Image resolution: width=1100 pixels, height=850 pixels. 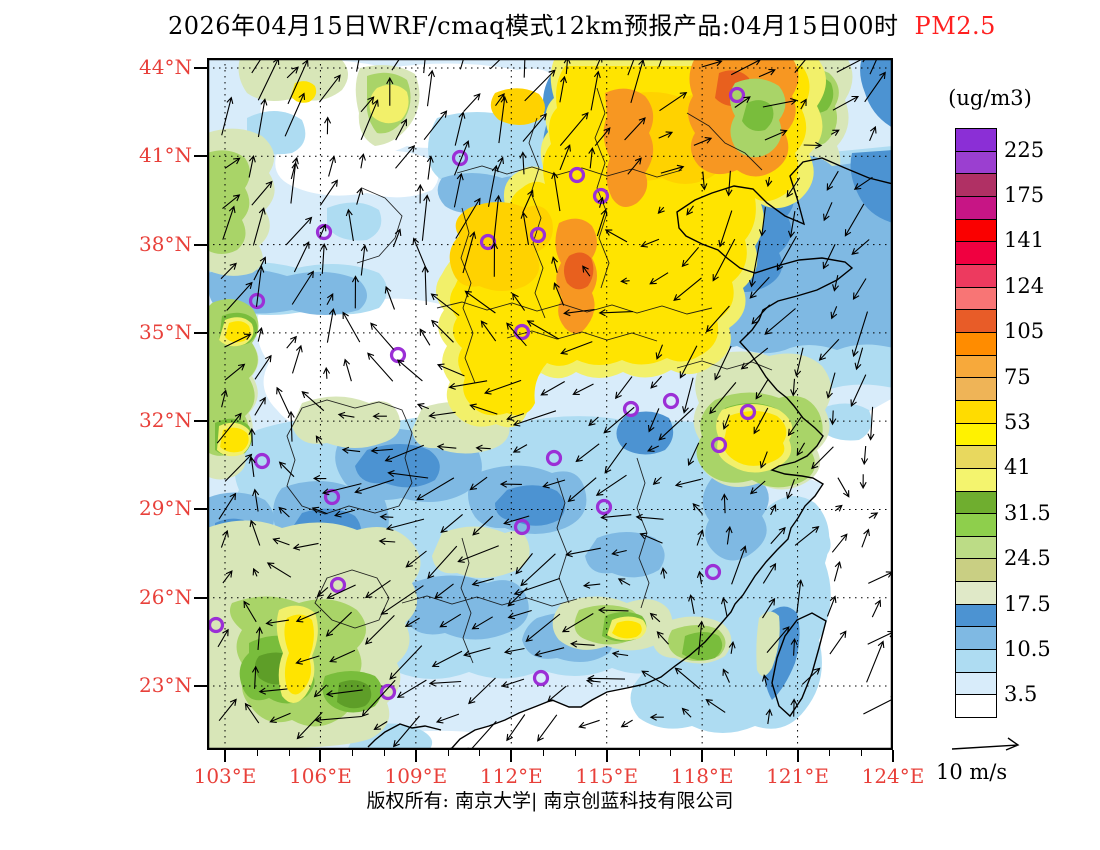 What do you see at coordinates (550, 801) in the screenshot?
I see `copyright-text: 版权所有: 南京大学| 南京创蓝科技有限公司` at bounding box center [550, 801].